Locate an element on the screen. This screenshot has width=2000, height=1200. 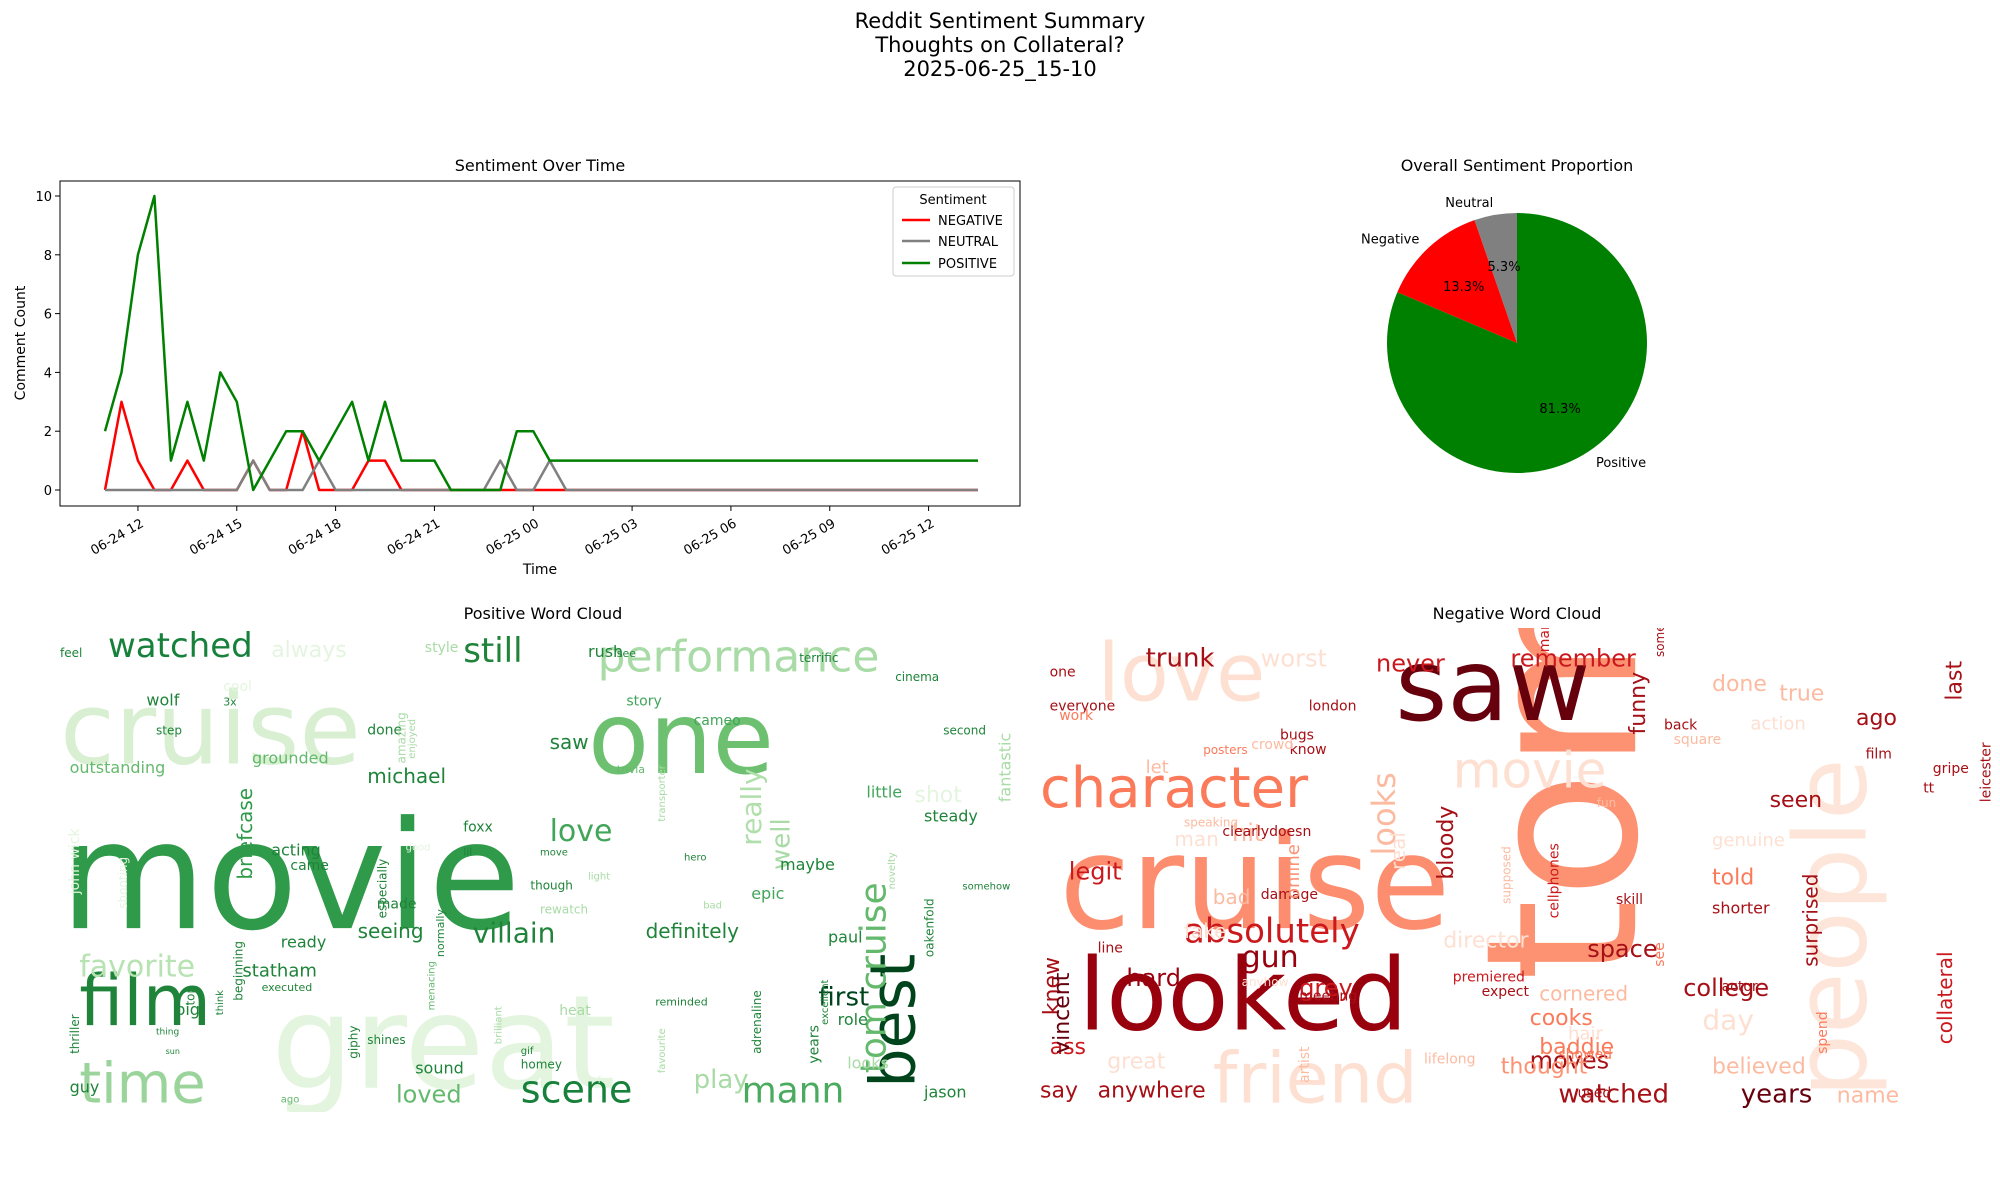
word-cloud-word: cornered is located at coordinates (1583, 994).